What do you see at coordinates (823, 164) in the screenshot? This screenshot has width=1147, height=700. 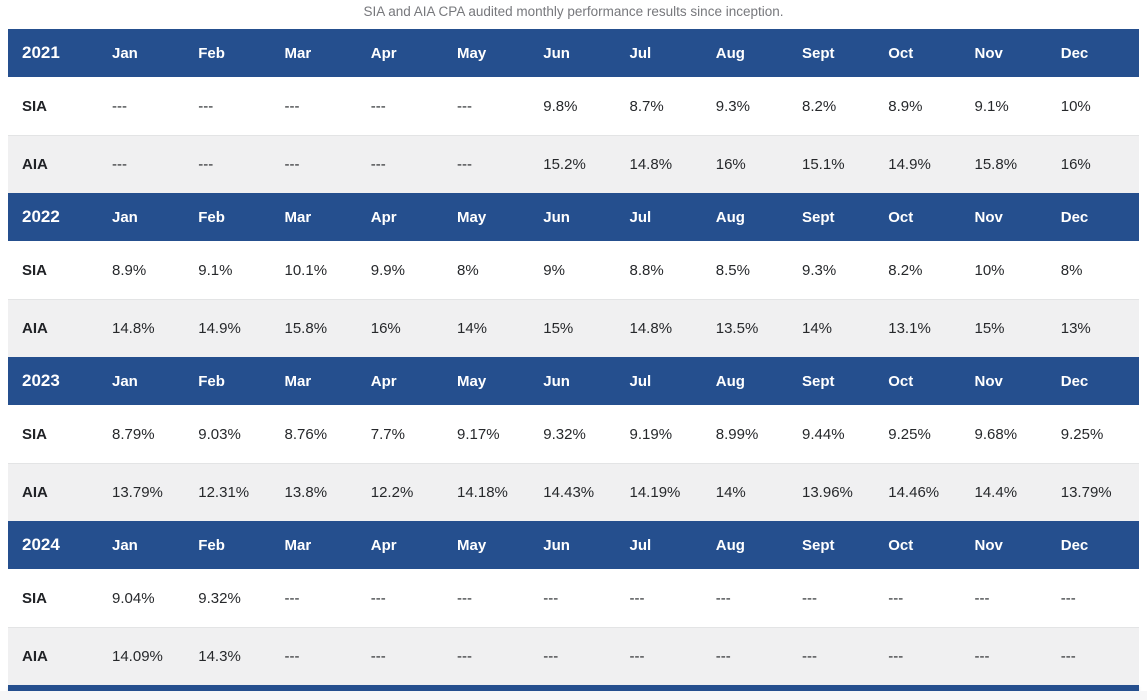 I see `value-cell: 15.1%` at bounding box center [823, 164].